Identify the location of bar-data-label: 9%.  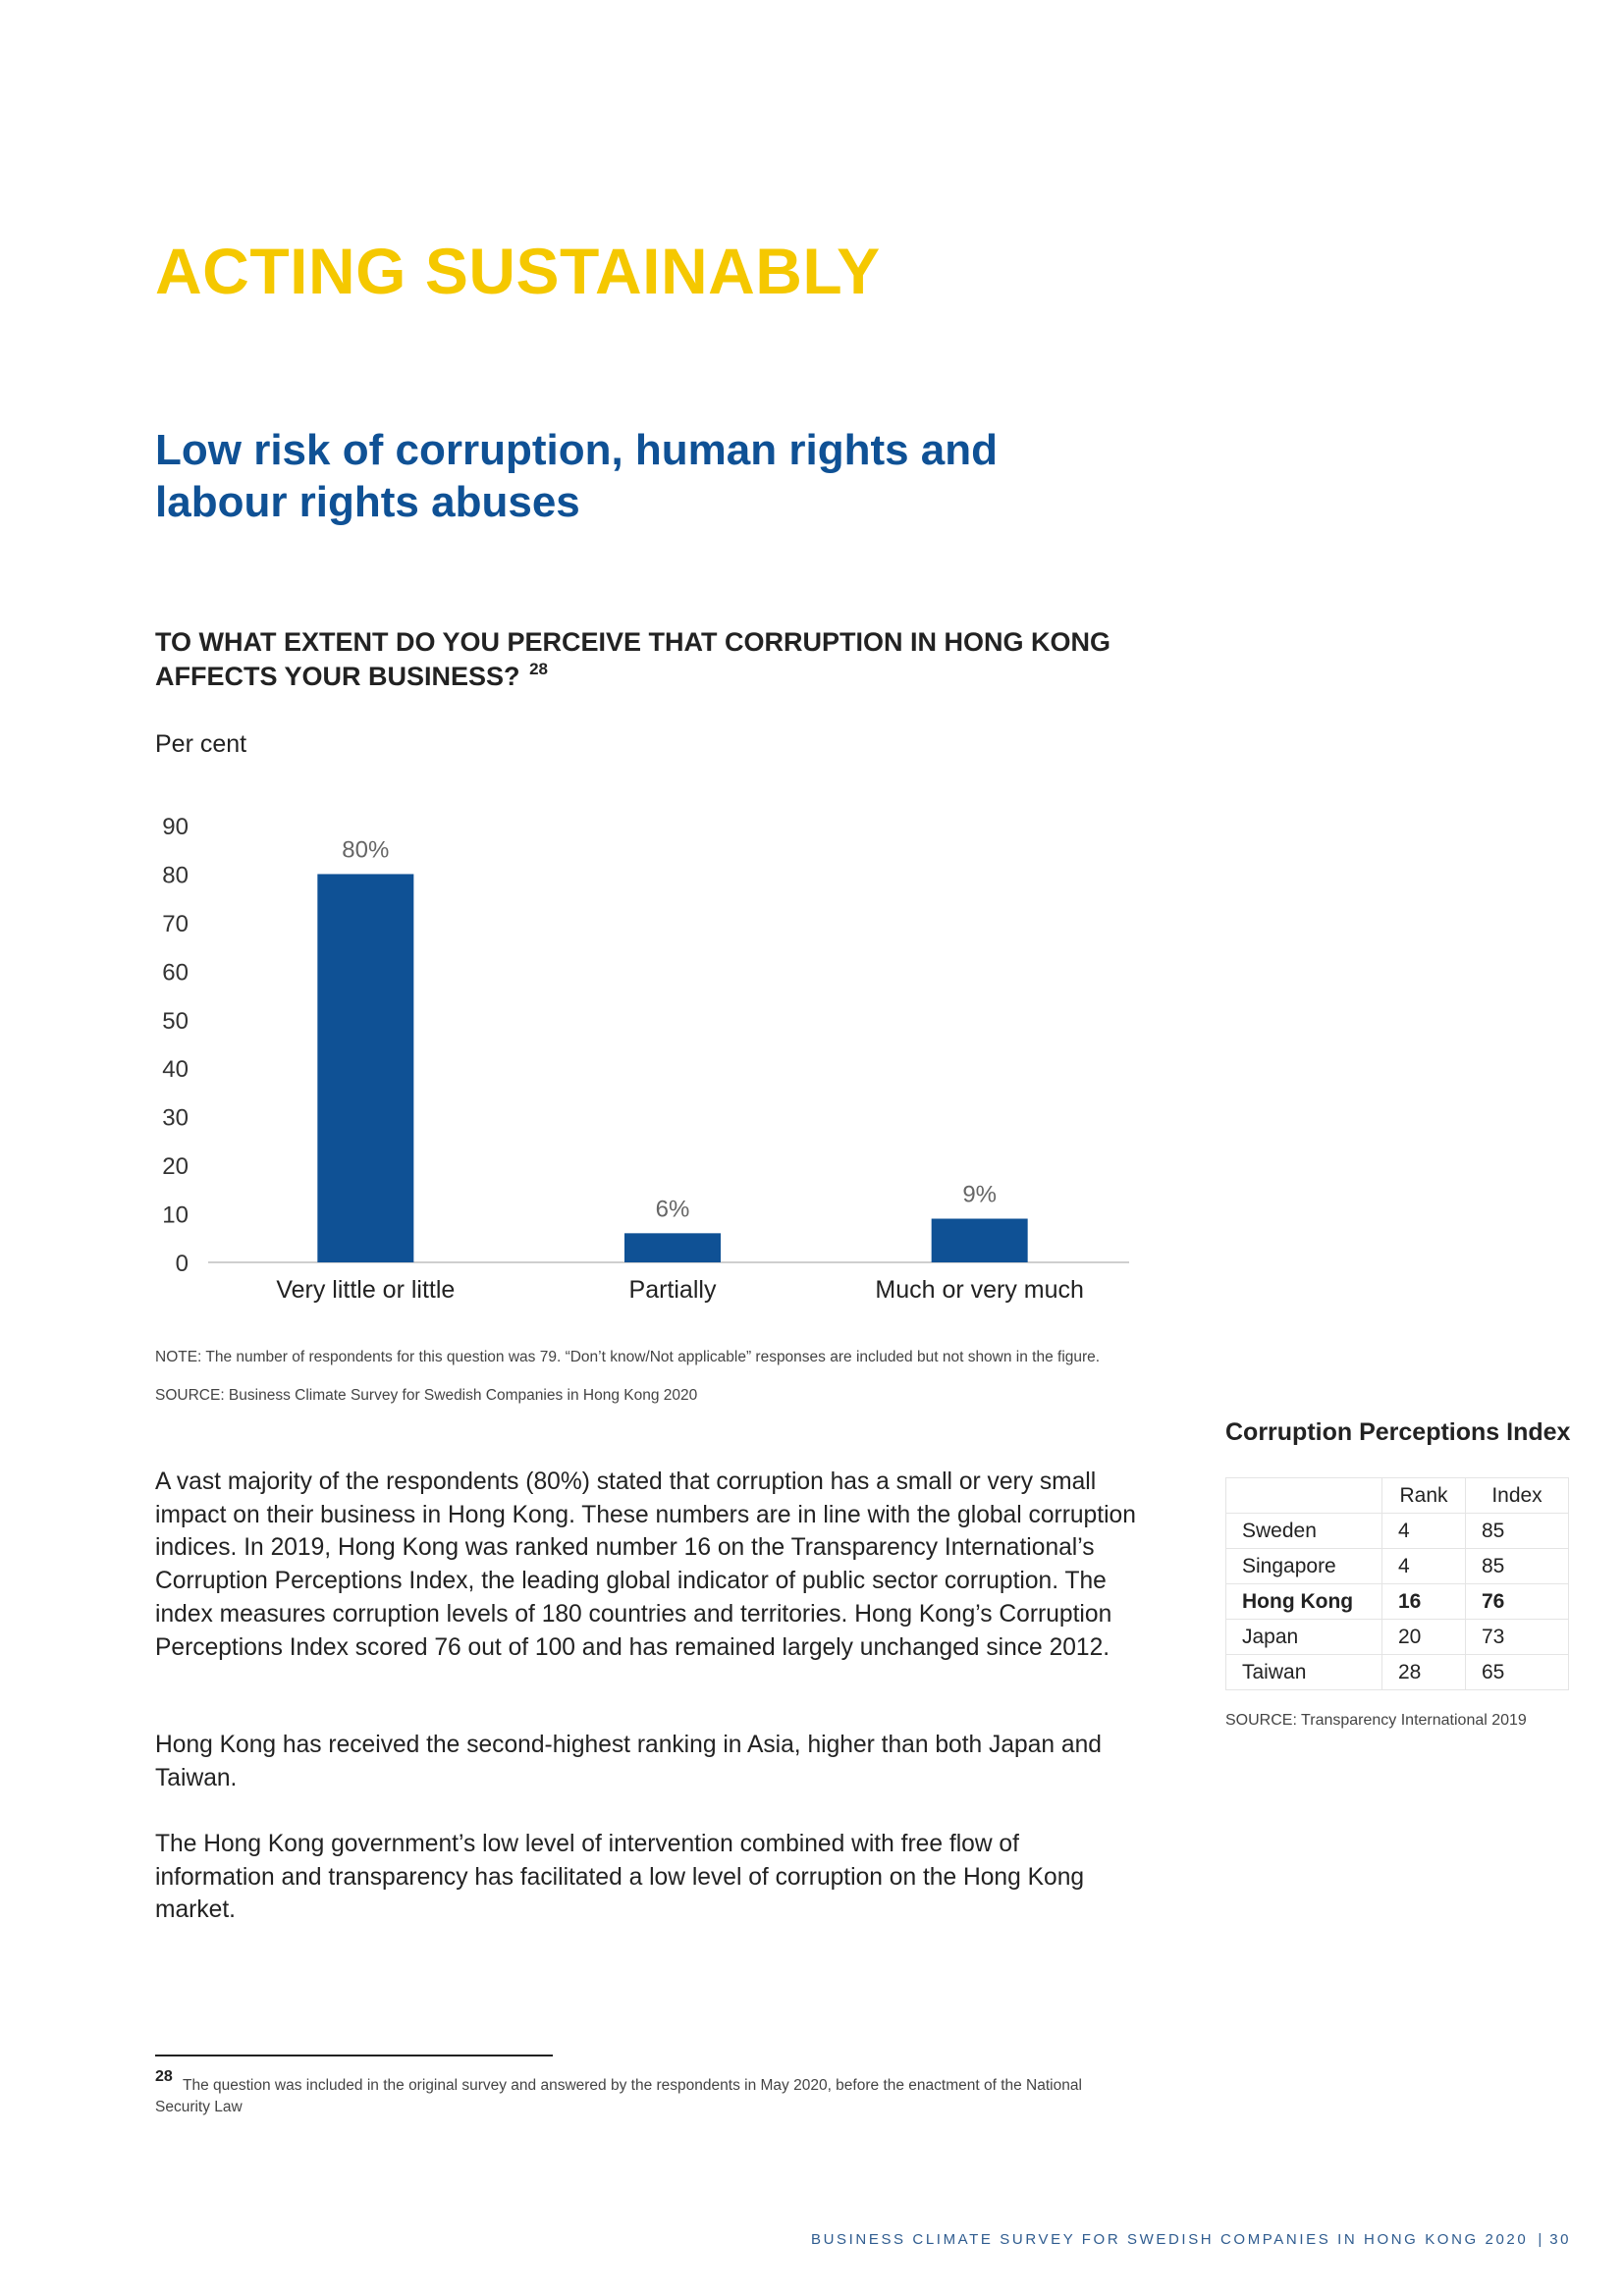
(979, 1195).